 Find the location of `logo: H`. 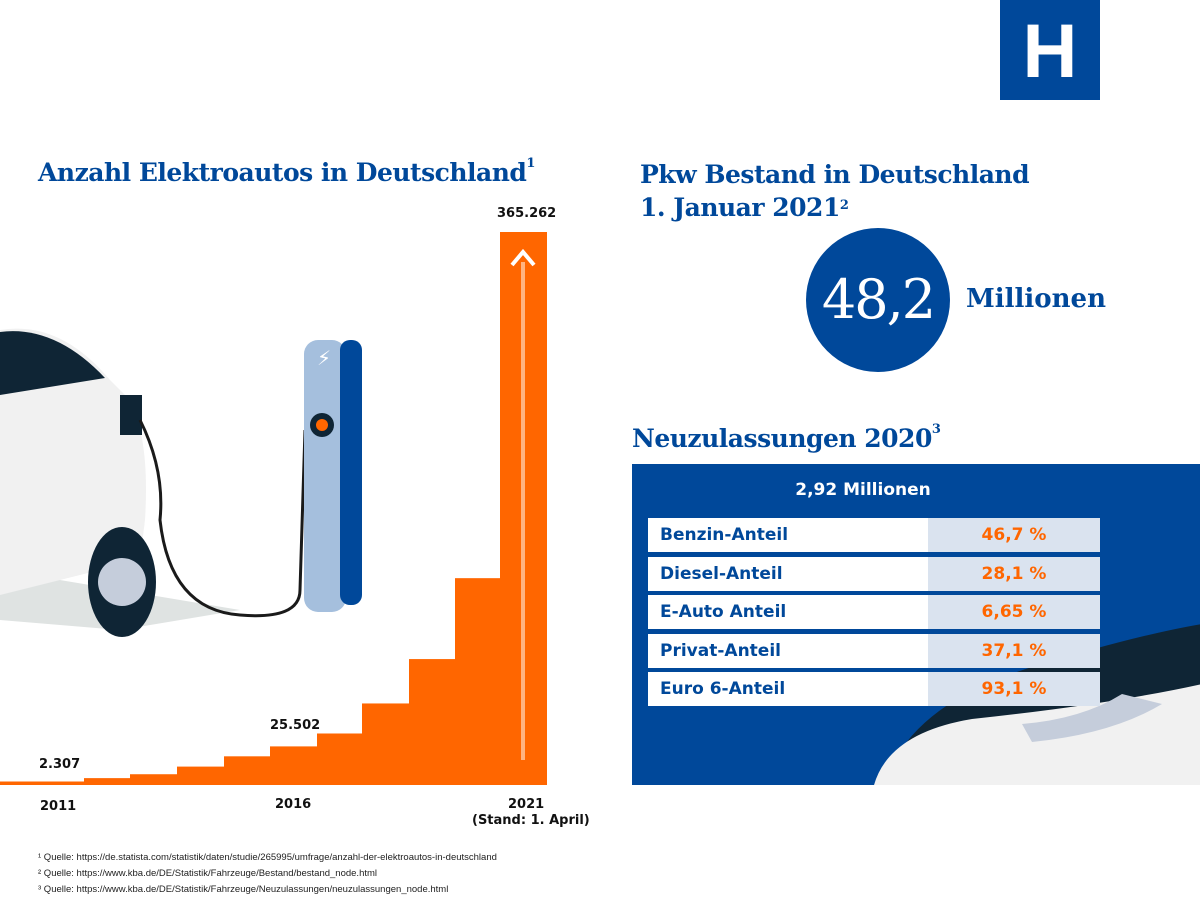

logo: H is located at coordinates (1050, 50).